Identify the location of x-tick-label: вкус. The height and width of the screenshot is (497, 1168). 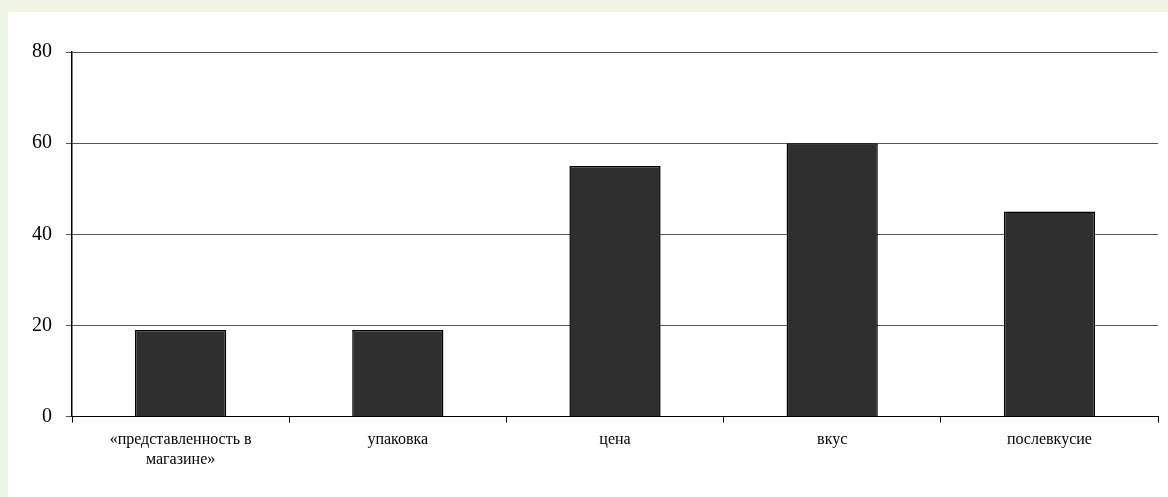
(832, 439).